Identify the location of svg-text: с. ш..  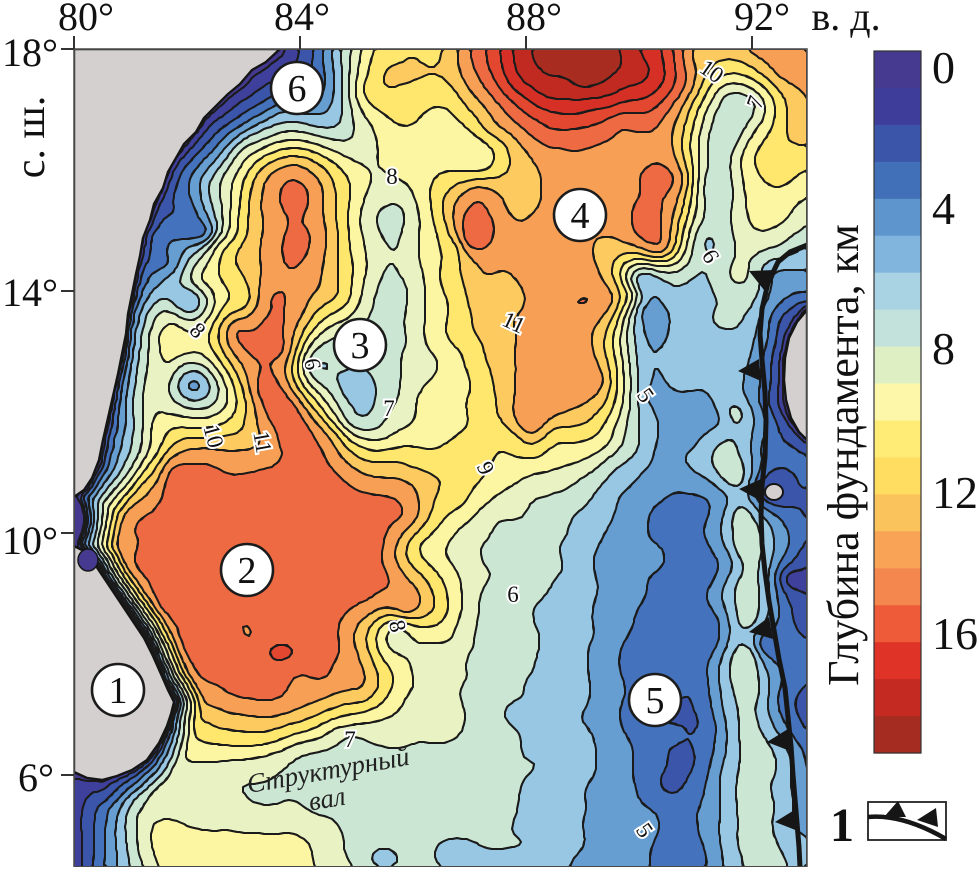
(31, 137).